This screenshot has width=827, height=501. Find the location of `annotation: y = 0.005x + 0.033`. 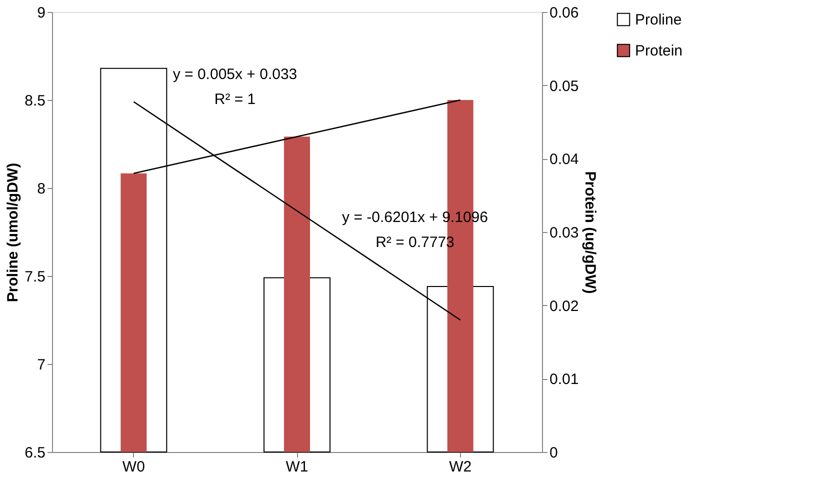

annotation: y = 0.005x + 0.033 is located at coordinates (235, 74).